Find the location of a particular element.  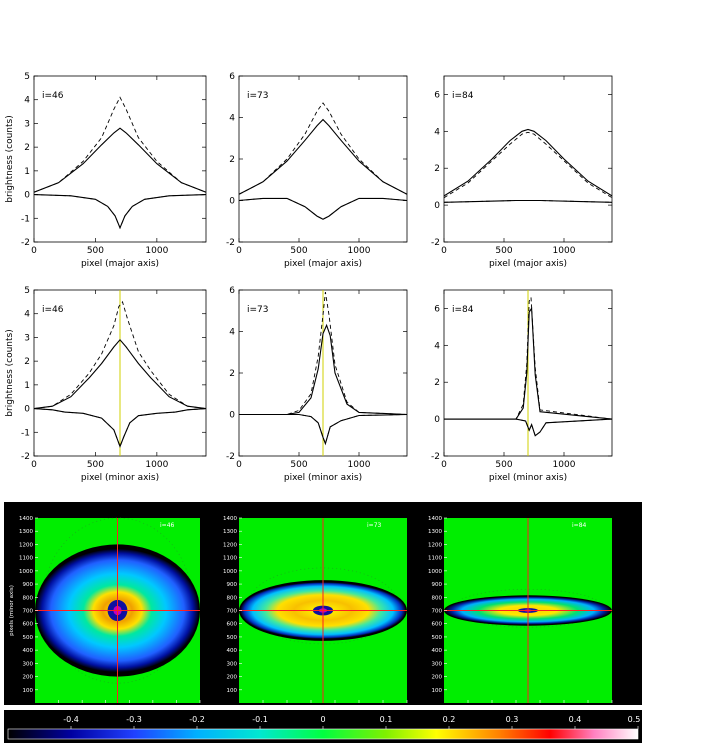

y-tick-label: 3 is located at coordinates (27, 124).